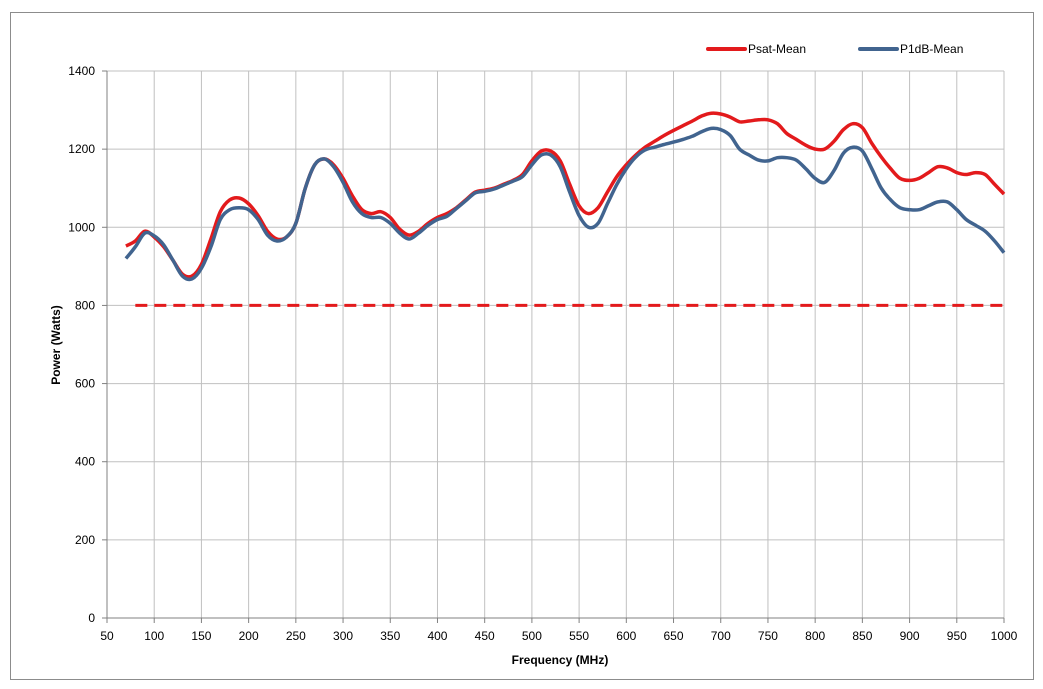 This screenshot has width=1043, height=689. What do you see at coordinates (768, 636) in the screenshot?
I see `x-tick-label: 750` at bounding box center [768, 636].